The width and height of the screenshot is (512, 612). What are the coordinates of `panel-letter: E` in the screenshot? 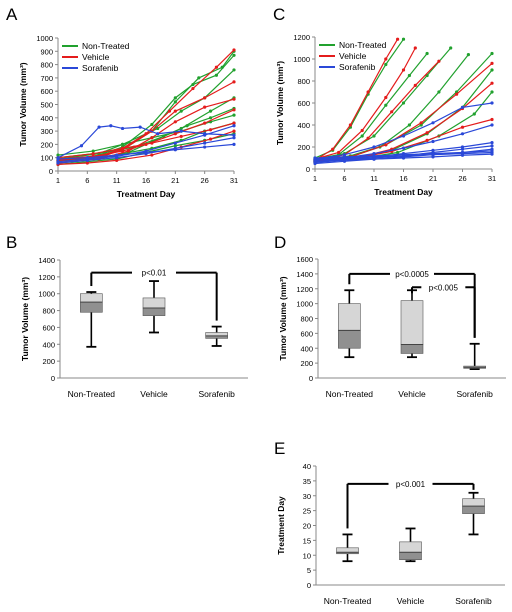 It's located at (279, 448).